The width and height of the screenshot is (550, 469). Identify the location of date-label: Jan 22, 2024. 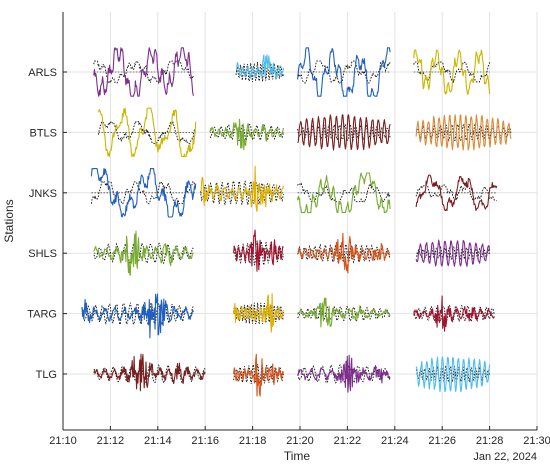
(505, 457).